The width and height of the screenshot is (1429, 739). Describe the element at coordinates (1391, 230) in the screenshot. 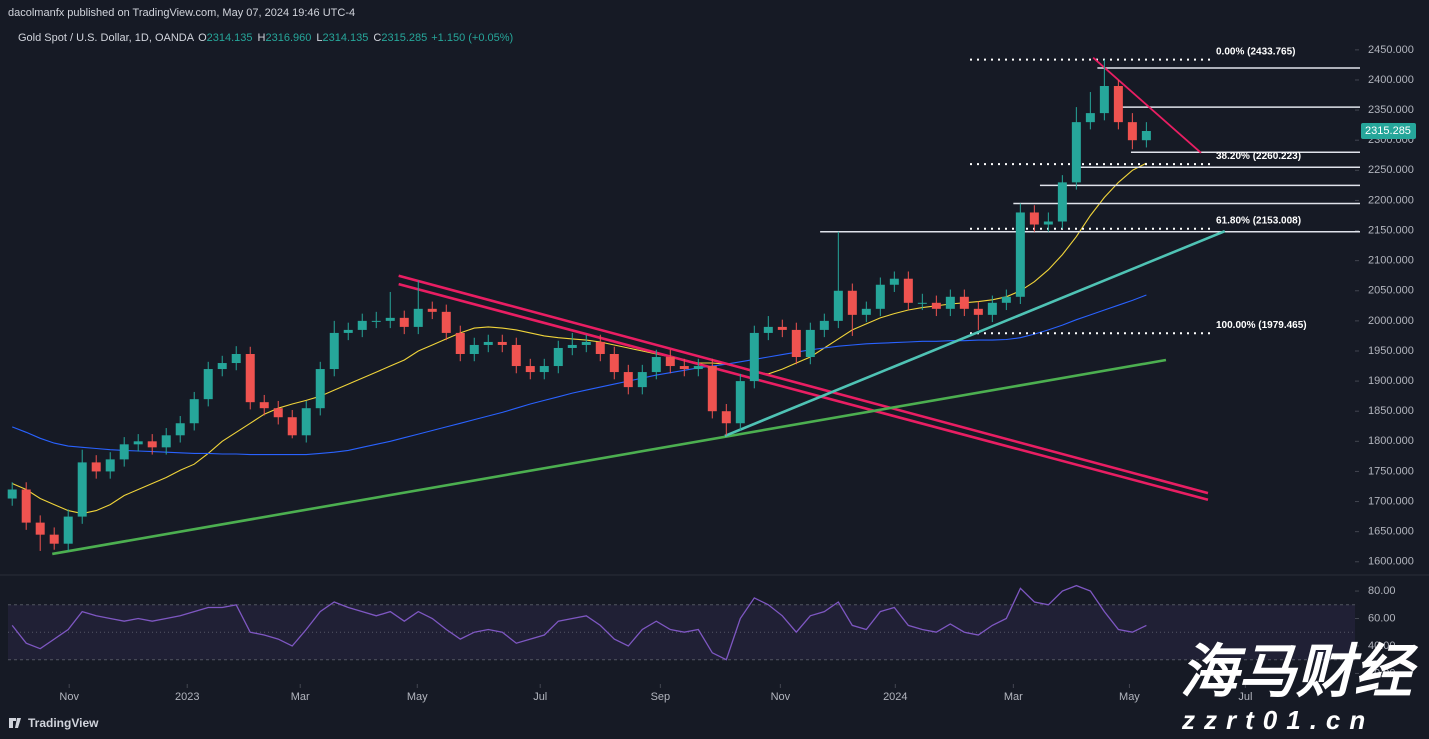

I see `y-tick-label: 2150.000` at that location.